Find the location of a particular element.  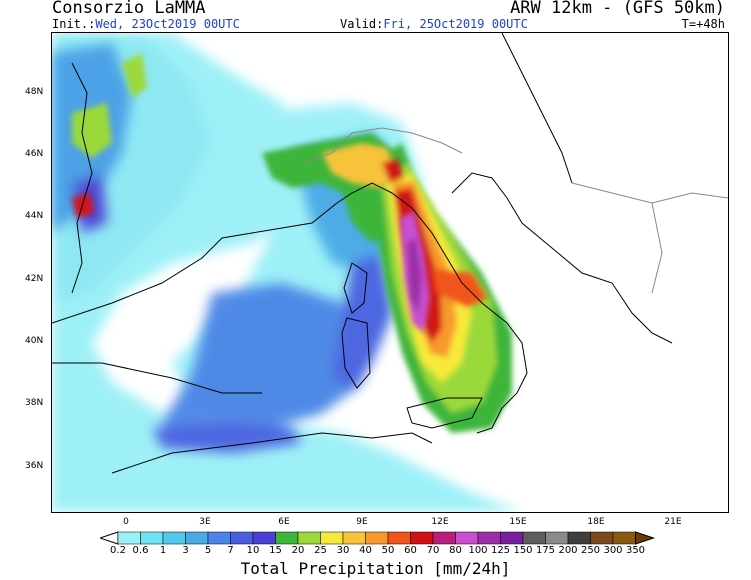

scale-level-label: 300 is located at coordinates (613, 550).